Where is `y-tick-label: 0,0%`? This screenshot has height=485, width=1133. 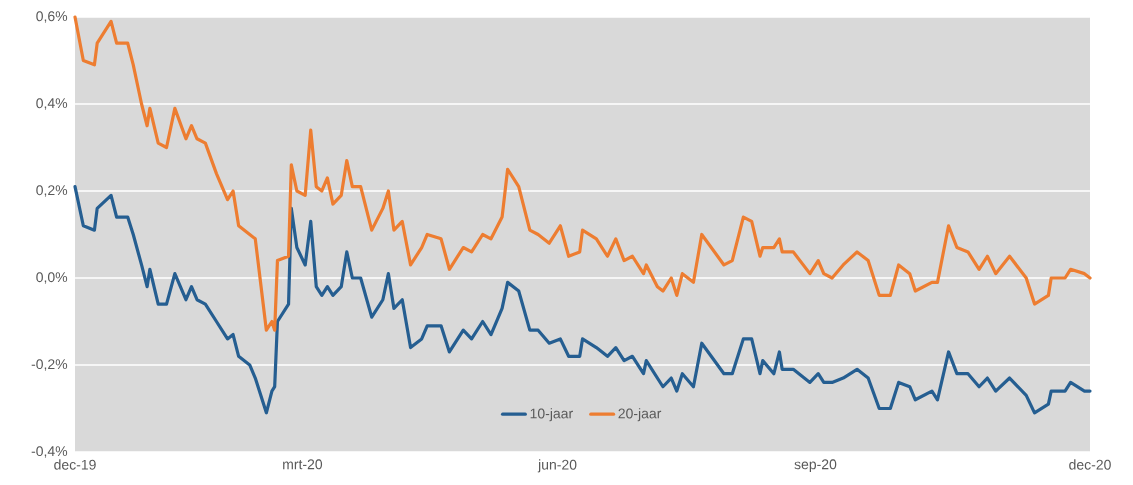 y-tick-label: 0,0% is located at coordinates (52, 278).